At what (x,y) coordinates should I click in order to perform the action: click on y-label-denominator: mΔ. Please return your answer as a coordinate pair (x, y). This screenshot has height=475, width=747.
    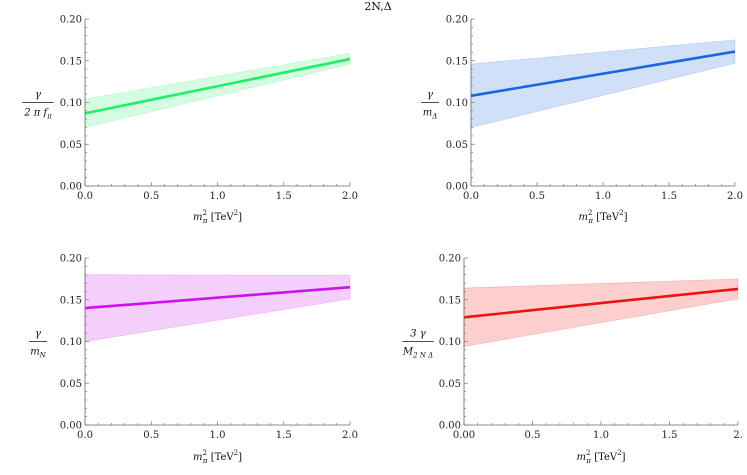
    Looking at the image, I should click on (430, 114).